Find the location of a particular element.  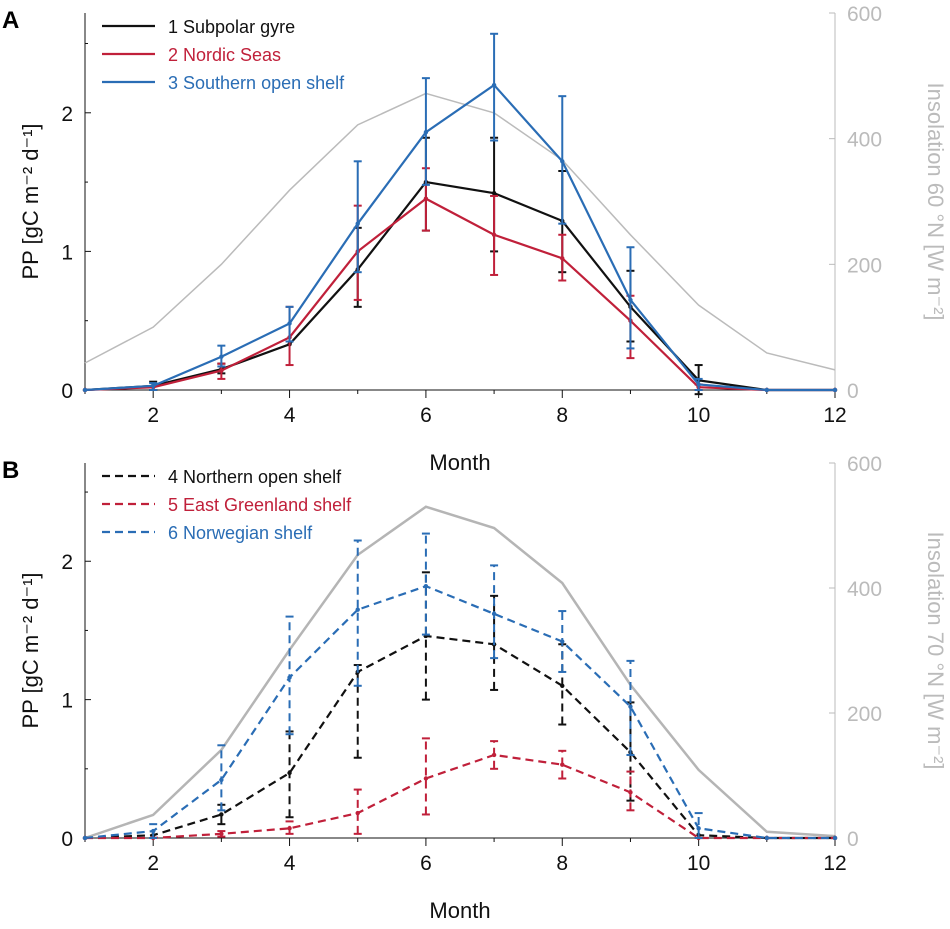

y-right-axis-label: Insolation 70 °N [W m⁻²] is located at coordinates (935, 650).